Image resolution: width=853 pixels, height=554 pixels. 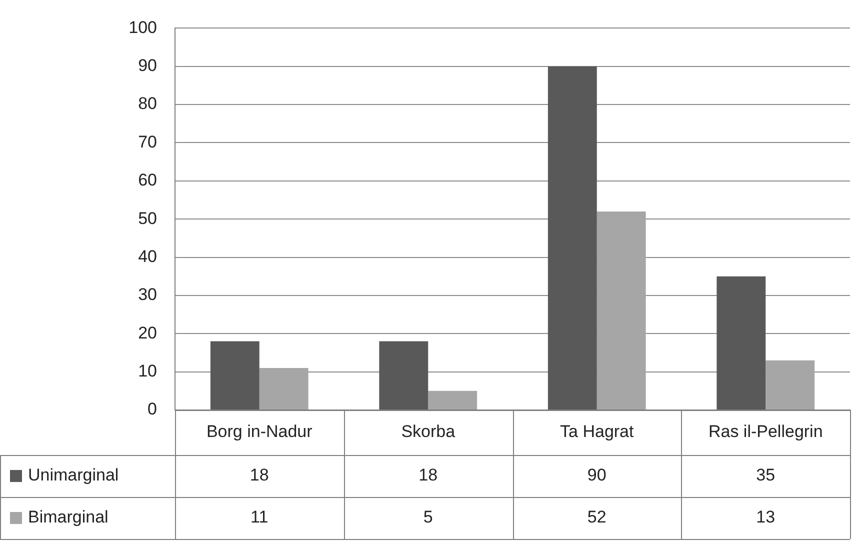 I want to click on y-tick-label: 40, so click(x=147, y=256).